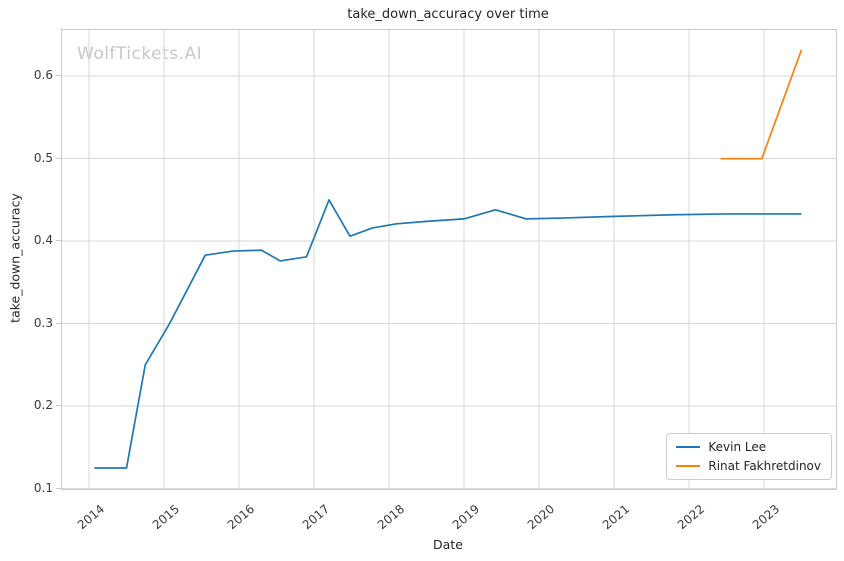 The width and height of the screenshot is (844, 561). What do you see at coordinates (541, 517) in the screenshot?
I see `x-tick-label: 2020` at bounding box center [541, 517].